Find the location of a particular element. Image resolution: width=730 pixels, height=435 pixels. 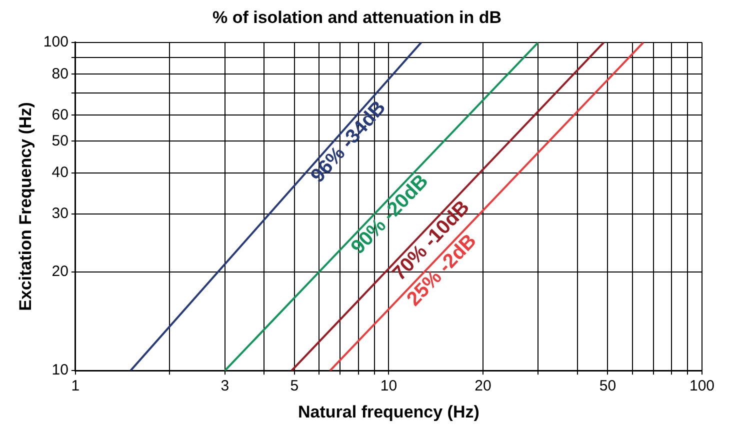

x-tick-label: 100 is located at coordinates (702, 386).